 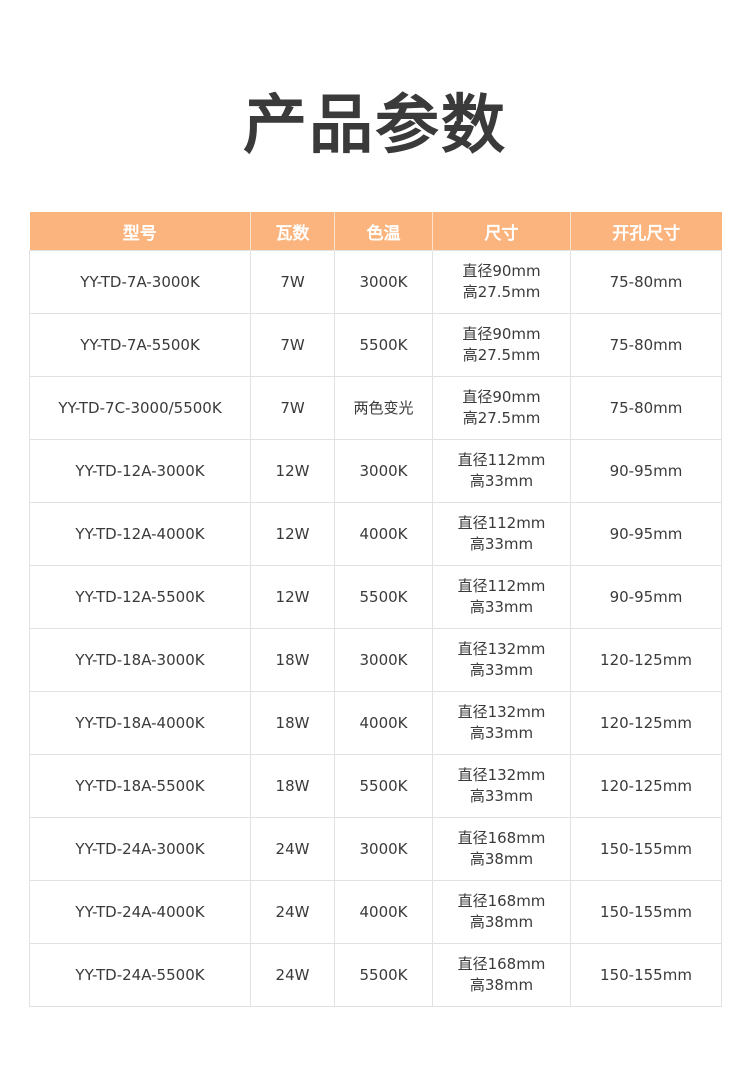 What do you see at coordinates (140, 534) in the screenshot?
I see `cell-model: YY-TD-12A-4000K` at bounding box center [140, 534].